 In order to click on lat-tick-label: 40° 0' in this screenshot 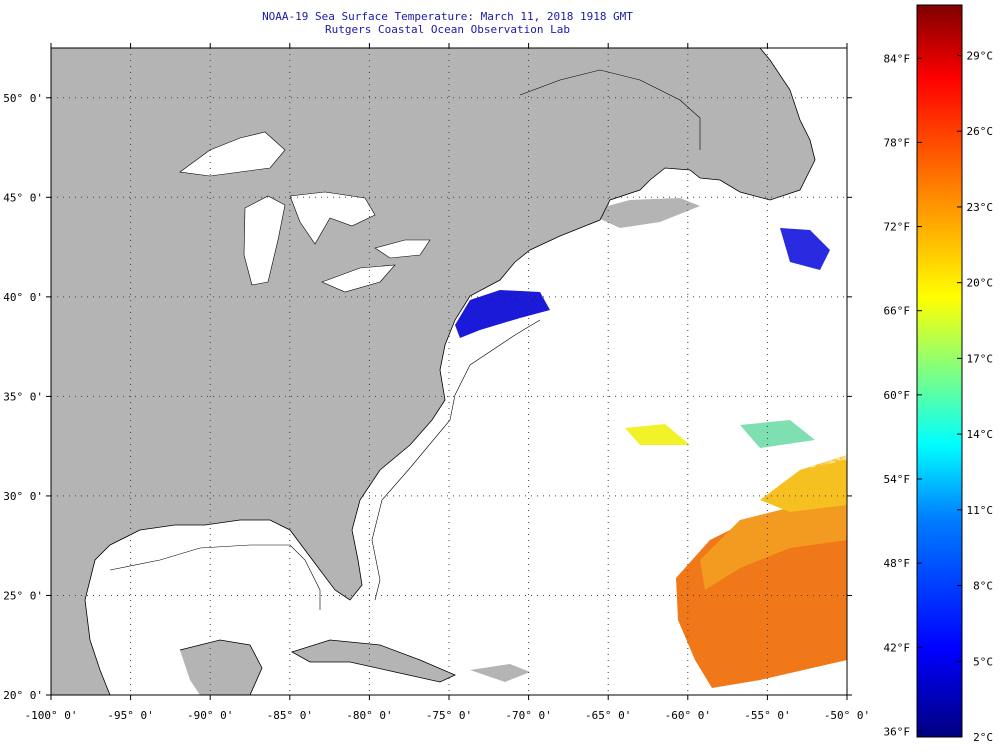, I will do `click(23, 297)`.